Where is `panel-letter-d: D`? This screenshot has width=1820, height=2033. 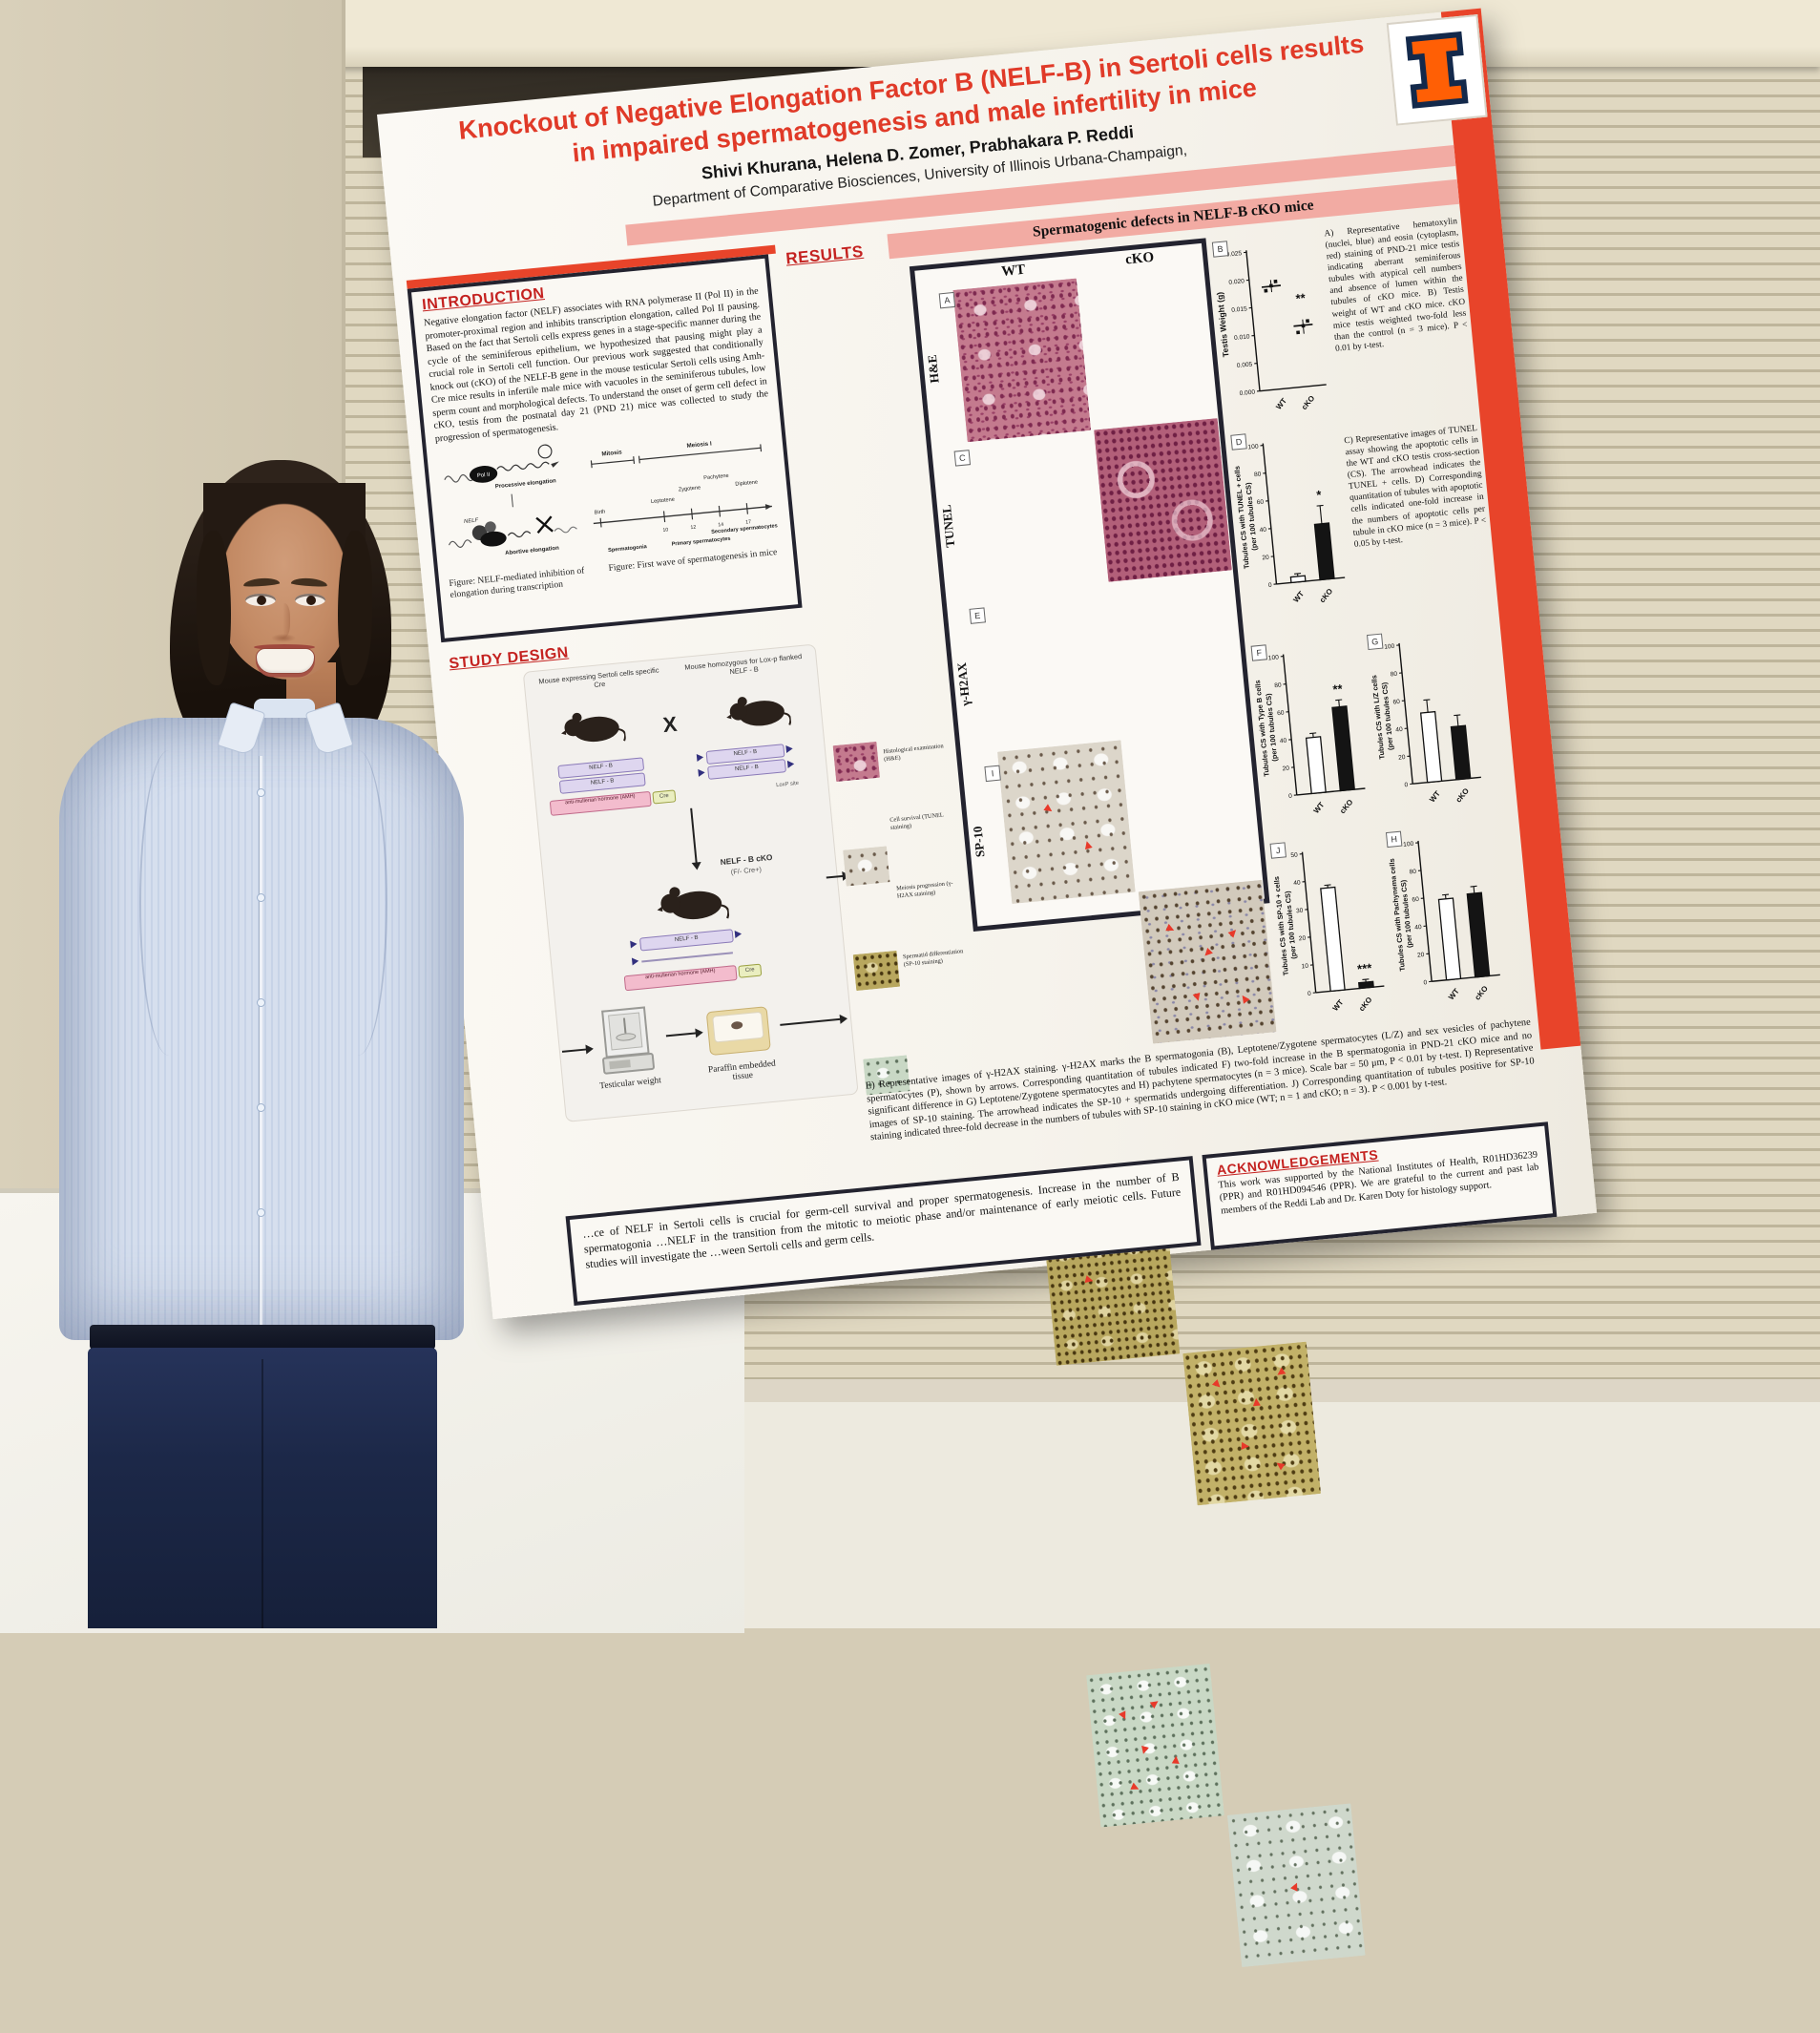 panel-letter-d: D is located at coordinates (1238, 441).